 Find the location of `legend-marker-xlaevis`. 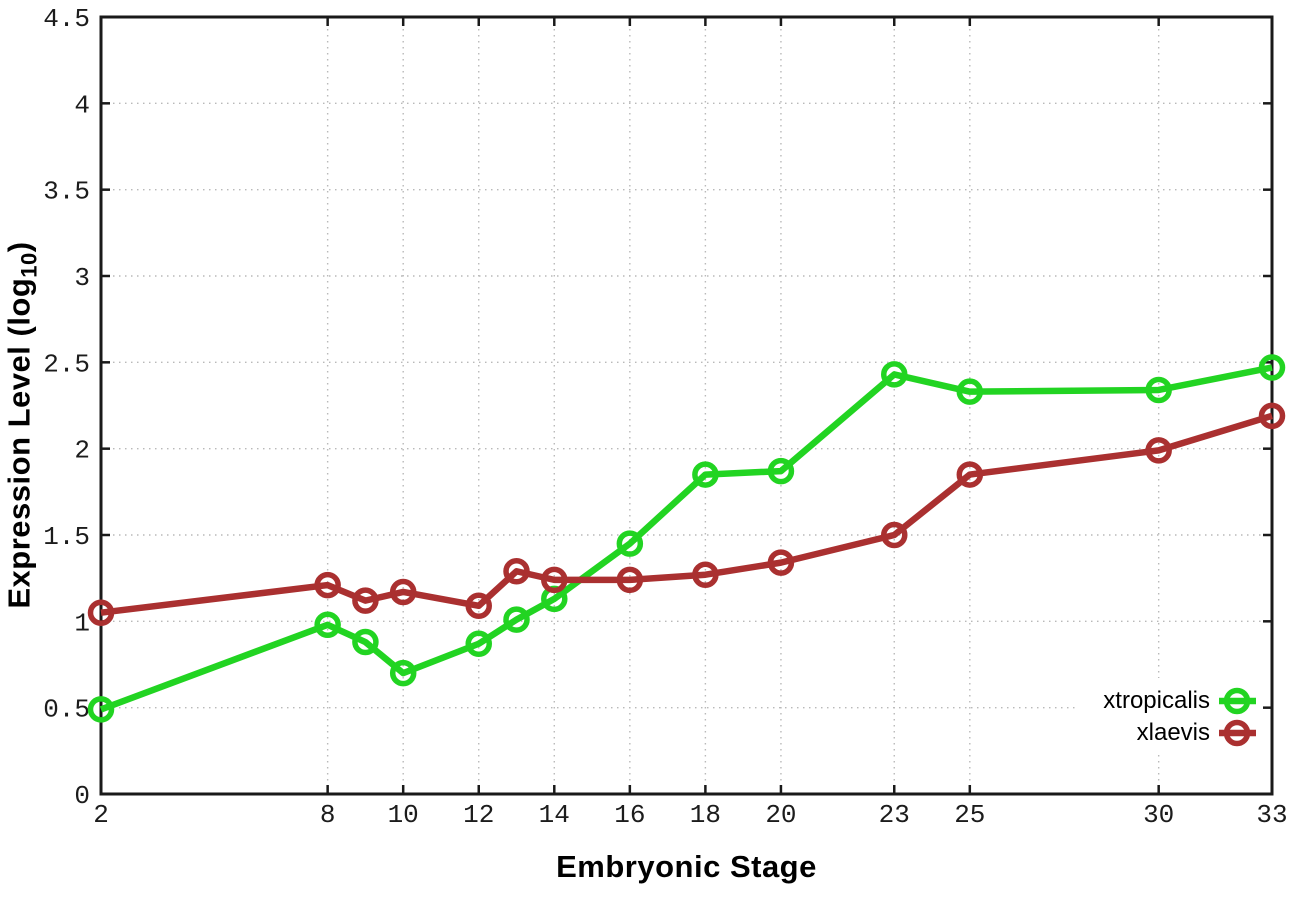

legend-marker-xlaevis is located at coordinates (1237, 733).